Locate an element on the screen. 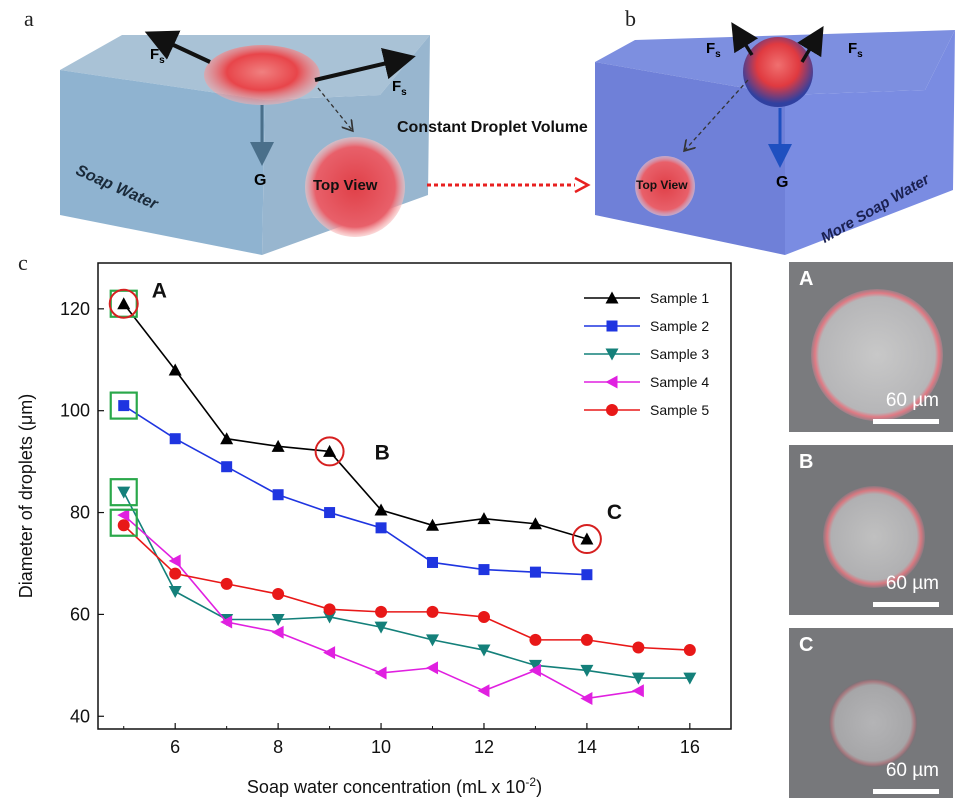 This screenshot has height=801, width=961. x-tick-label: 14 is located at coordinates (587, 747).